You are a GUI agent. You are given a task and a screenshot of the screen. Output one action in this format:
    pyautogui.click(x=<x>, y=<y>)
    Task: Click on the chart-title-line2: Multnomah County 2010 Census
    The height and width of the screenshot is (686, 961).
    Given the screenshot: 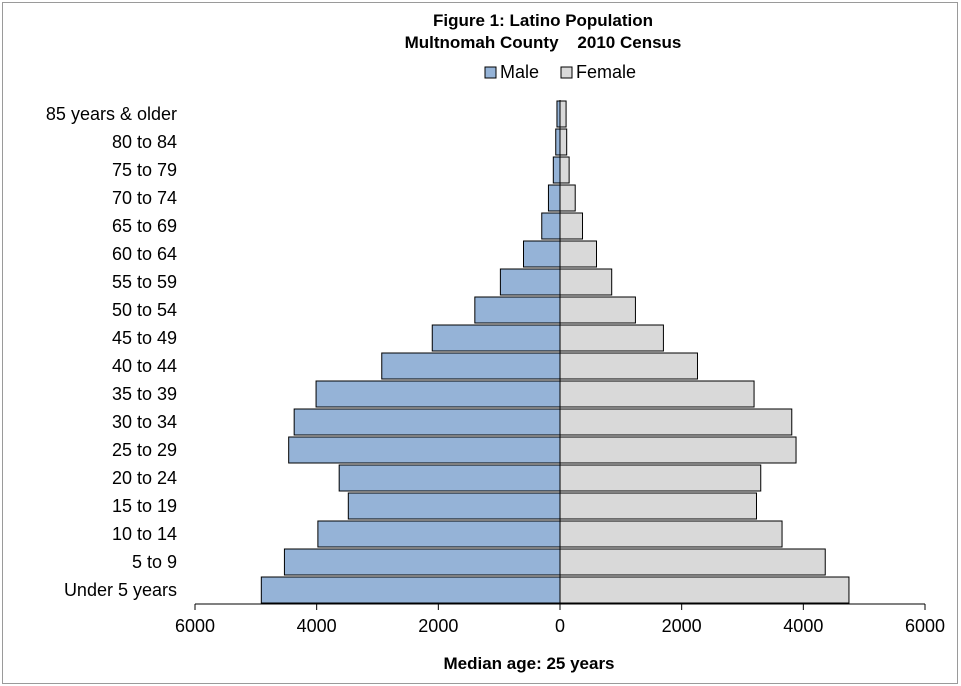 What is the action you would take?
    pyautogui.click(x=543, y=42)
    